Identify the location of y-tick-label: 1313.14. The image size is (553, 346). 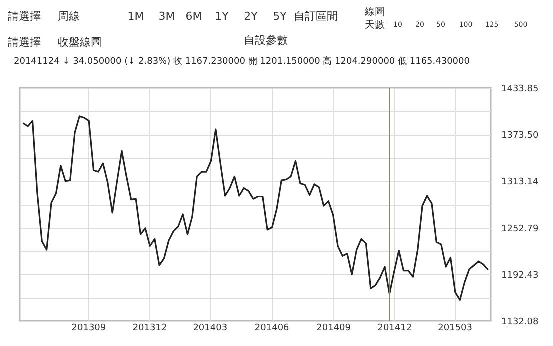
(520, 183).